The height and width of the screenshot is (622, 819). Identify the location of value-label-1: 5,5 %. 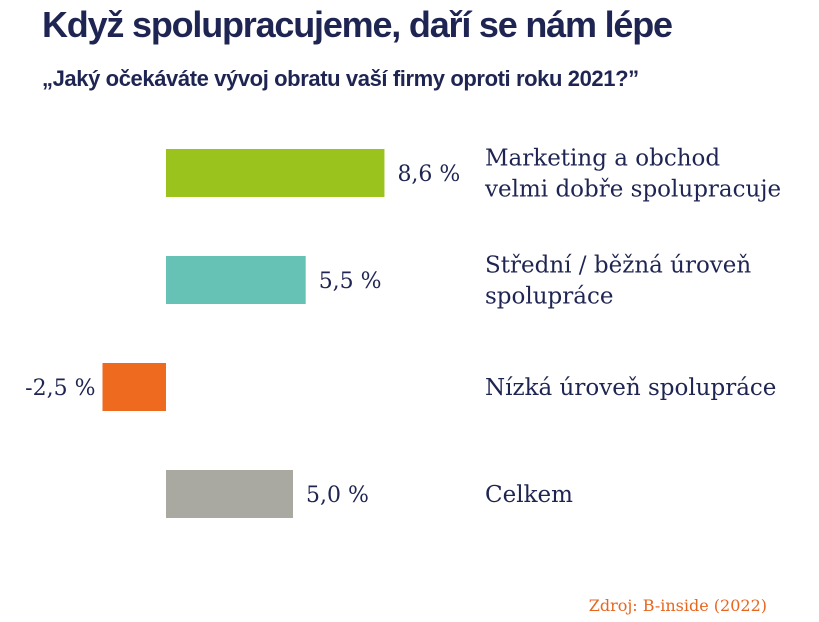
(350, 281).